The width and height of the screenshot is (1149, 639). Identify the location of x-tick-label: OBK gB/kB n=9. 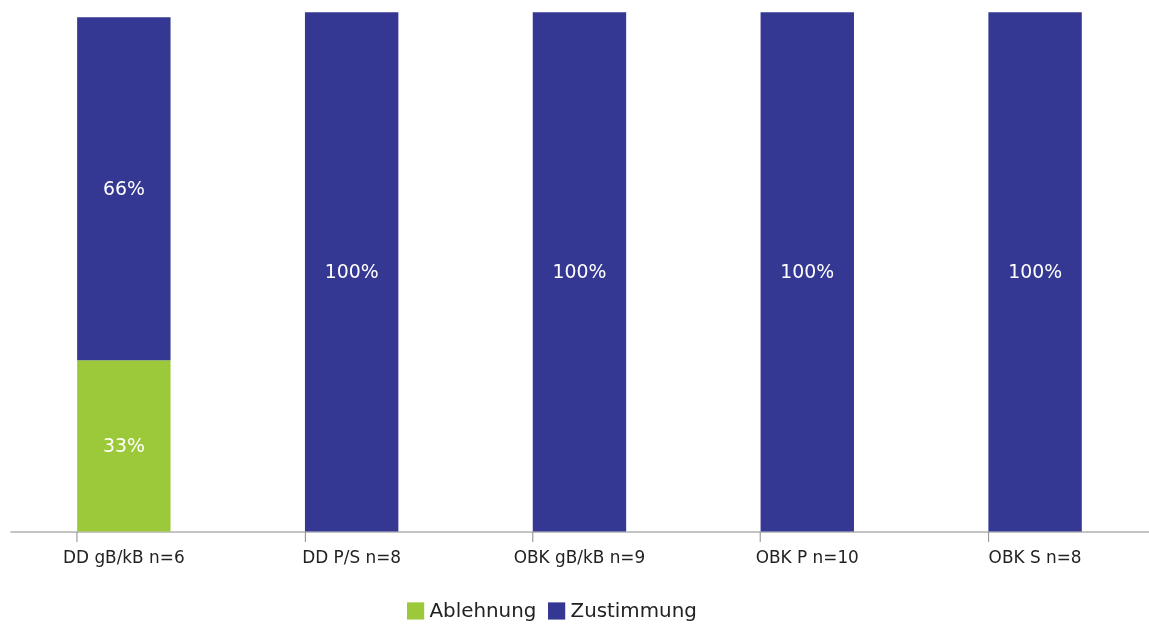
(579, 556).